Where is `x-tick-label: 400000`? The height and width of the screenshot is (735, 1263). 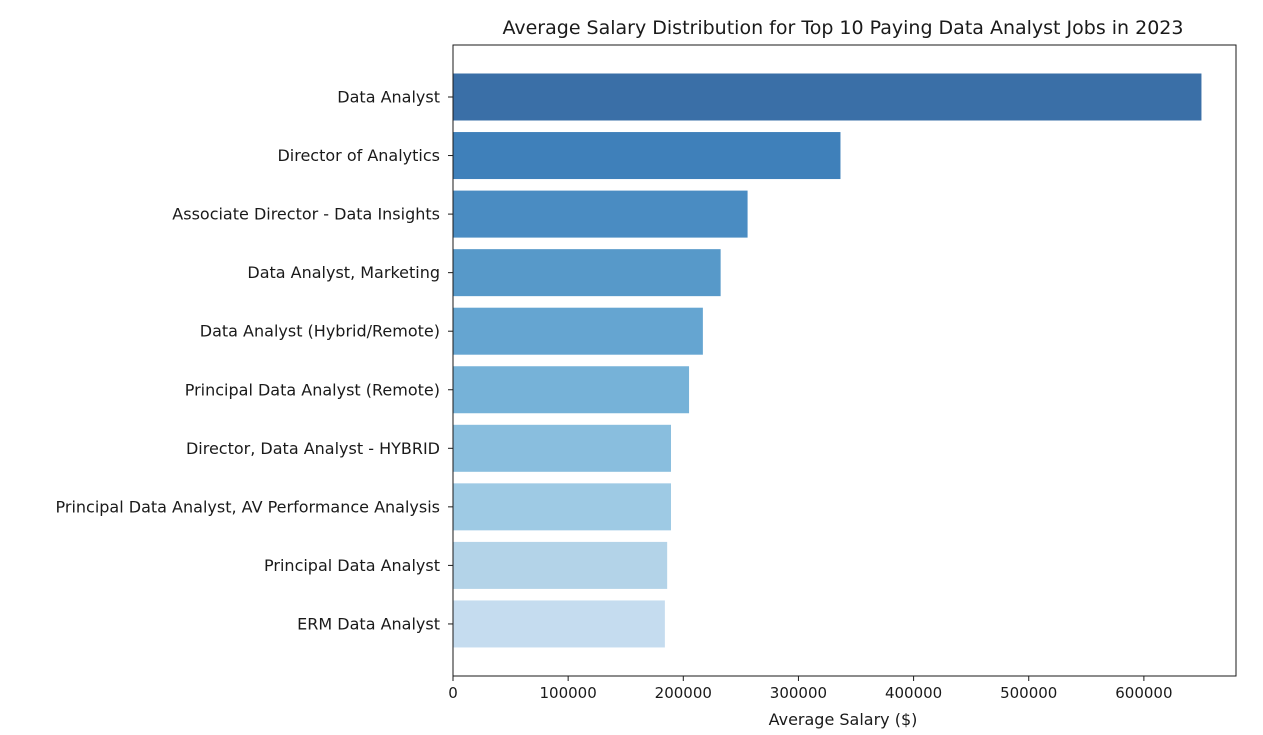
x-tick-label: 400000 is located at coordinates (913, 693).